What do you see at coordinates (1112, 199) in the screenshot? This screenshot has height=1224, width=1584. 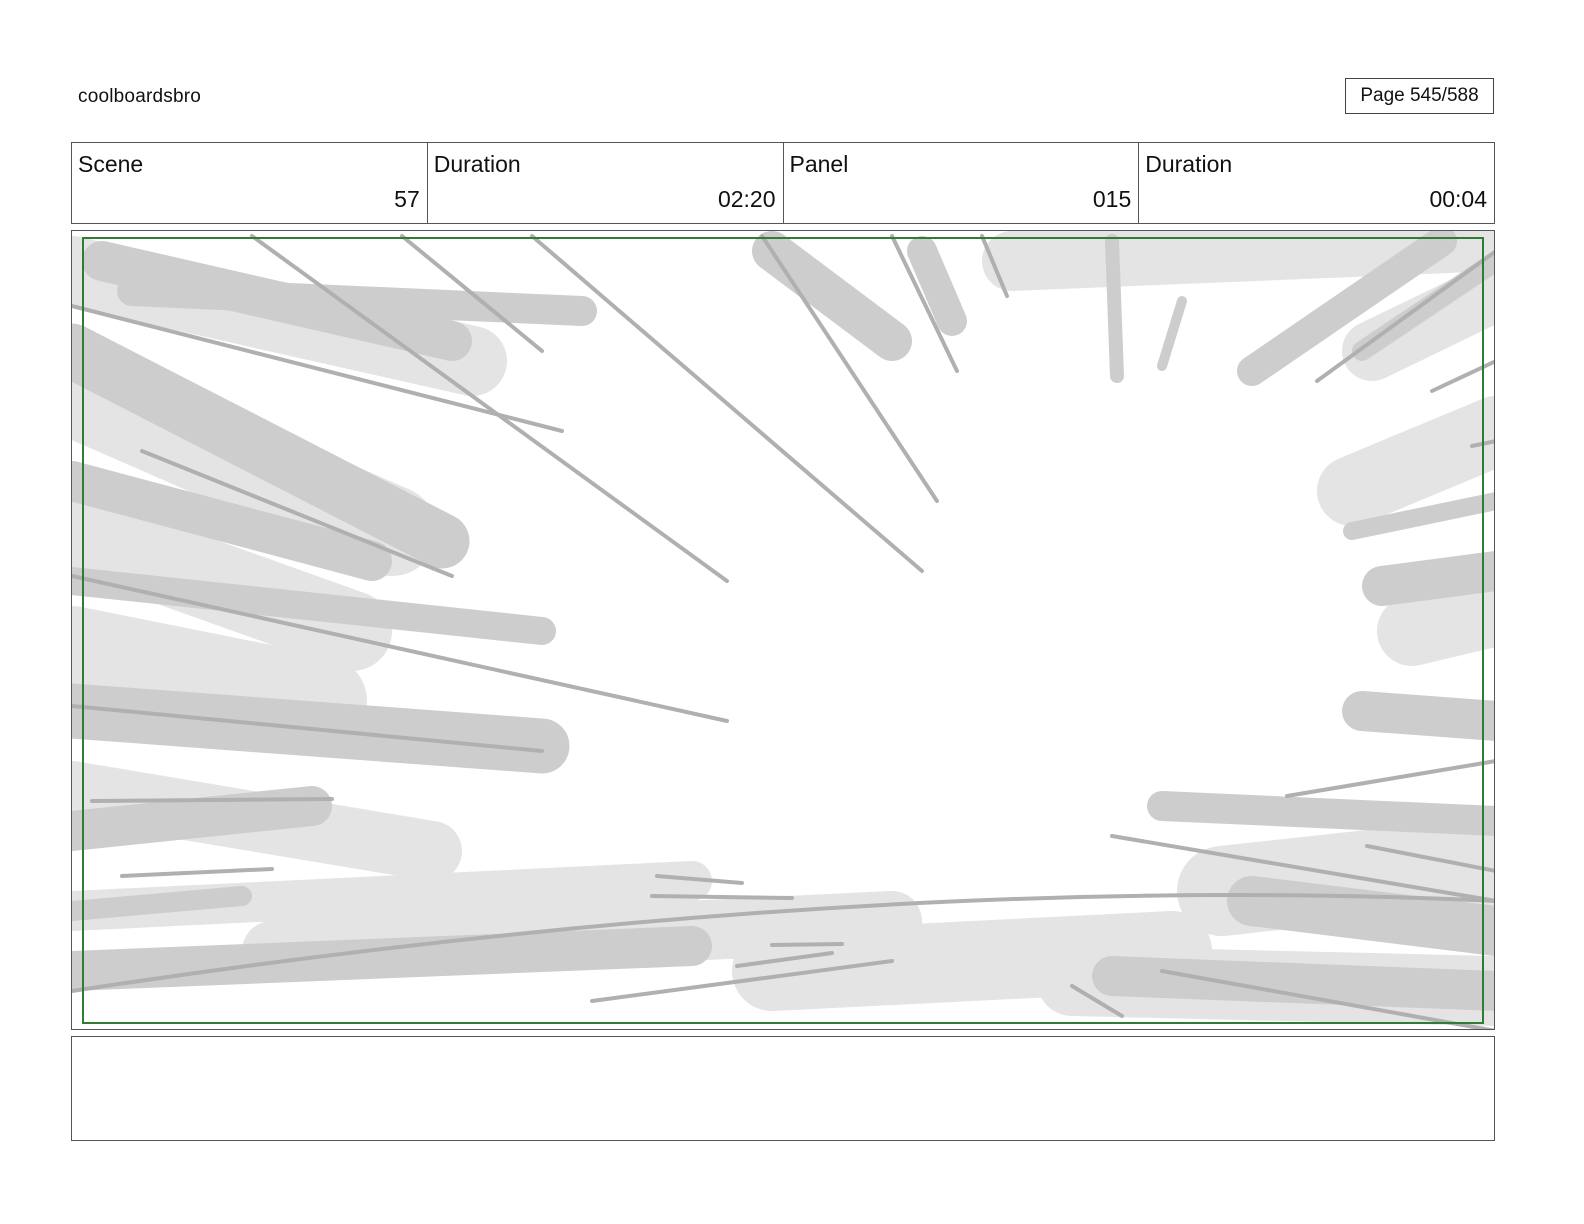 I see `panel-value: 015` at bounding box center [1112, 199].